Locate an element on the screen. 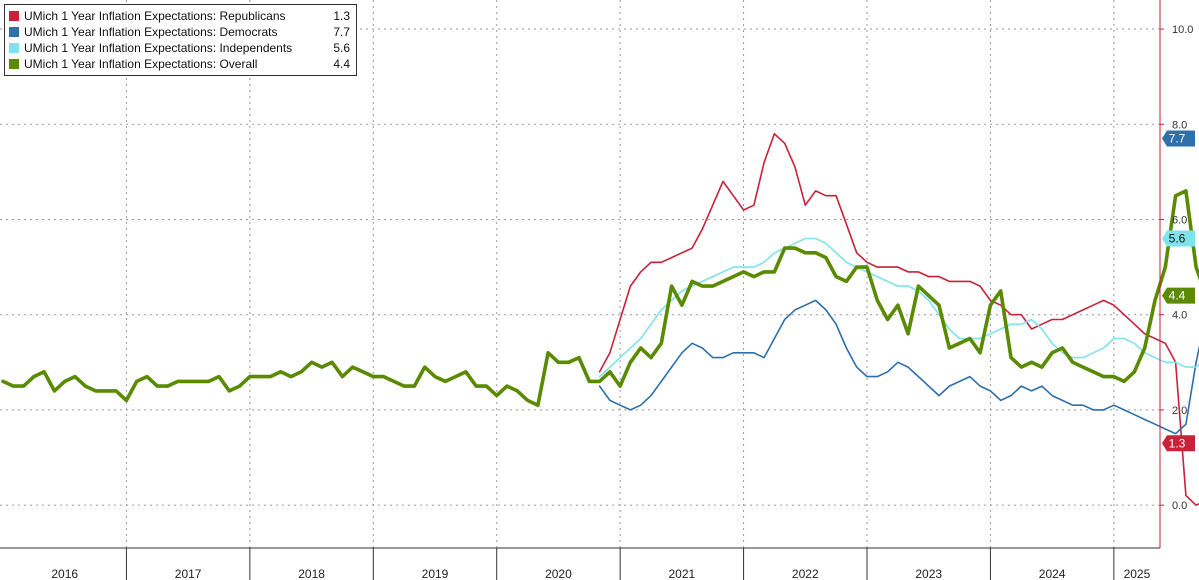 The height and width of the screenshot is (580, 1199). y-tick-label: 2.0 is located at coordinates (1179, 411).